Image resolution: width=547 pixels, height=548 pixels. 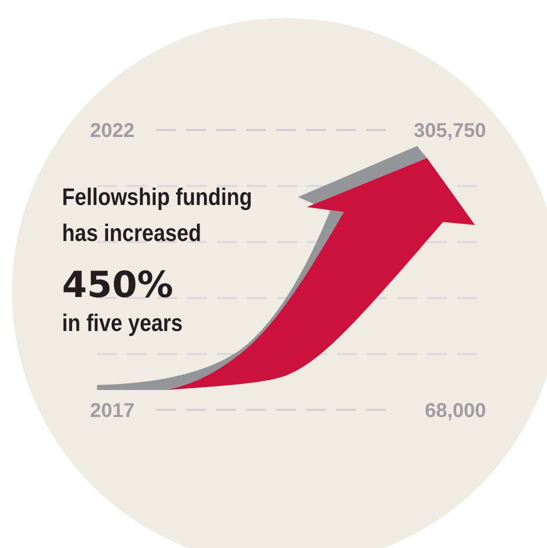 I want to click on category-label: 2017, so click(x=112, y=411).